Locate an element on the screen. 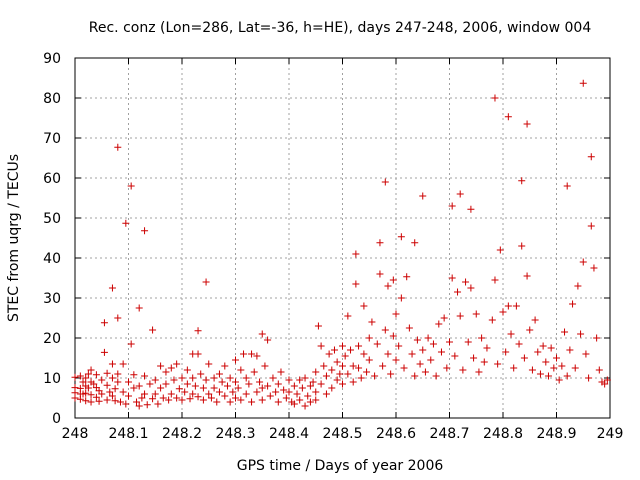 The height and width of the screenshot is (480, 640). x-tick-label: 248.5 is located at coordinates (342, 434).